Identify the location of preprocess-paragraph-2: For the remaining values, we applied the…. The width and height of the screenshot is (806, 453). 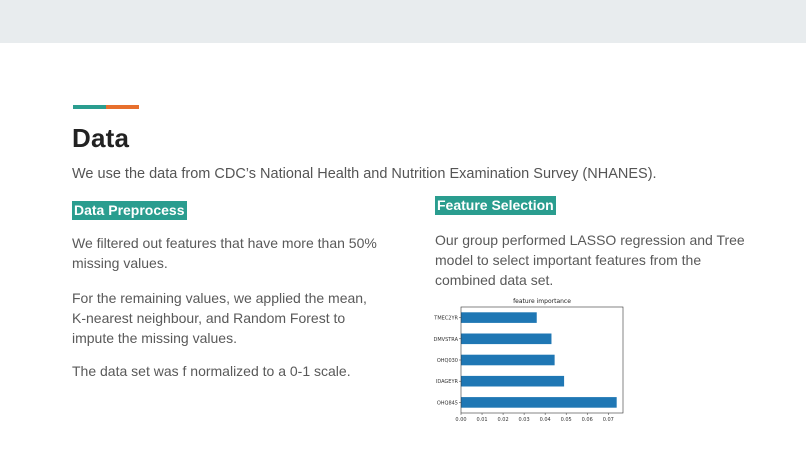
(219, 318).